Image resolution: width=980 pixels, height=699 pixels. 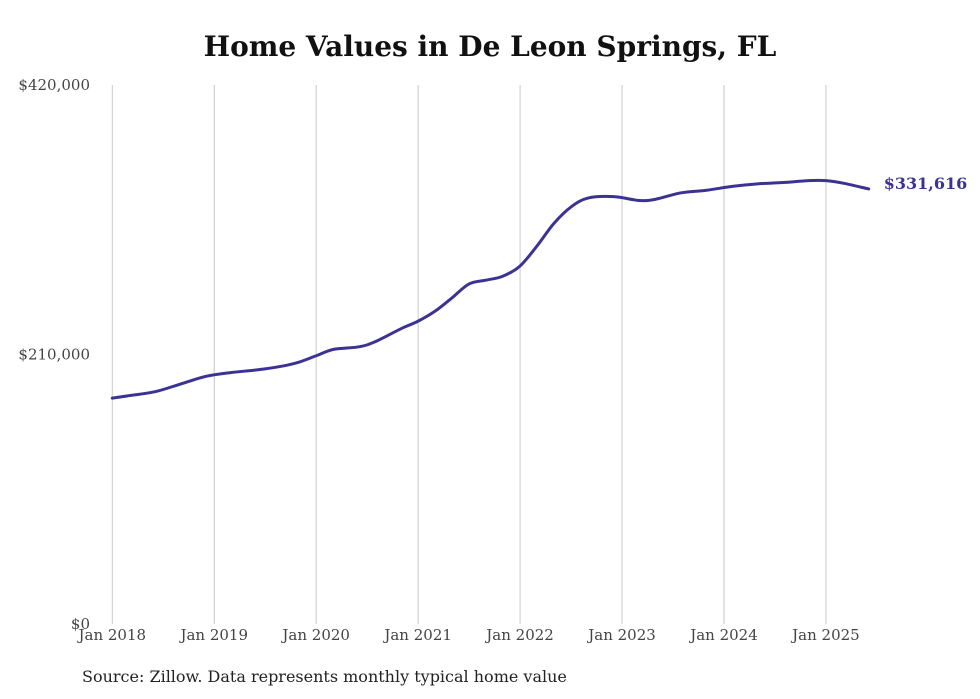 I want to click on y-tick-label: $420,000, so click(x=54, y=85).